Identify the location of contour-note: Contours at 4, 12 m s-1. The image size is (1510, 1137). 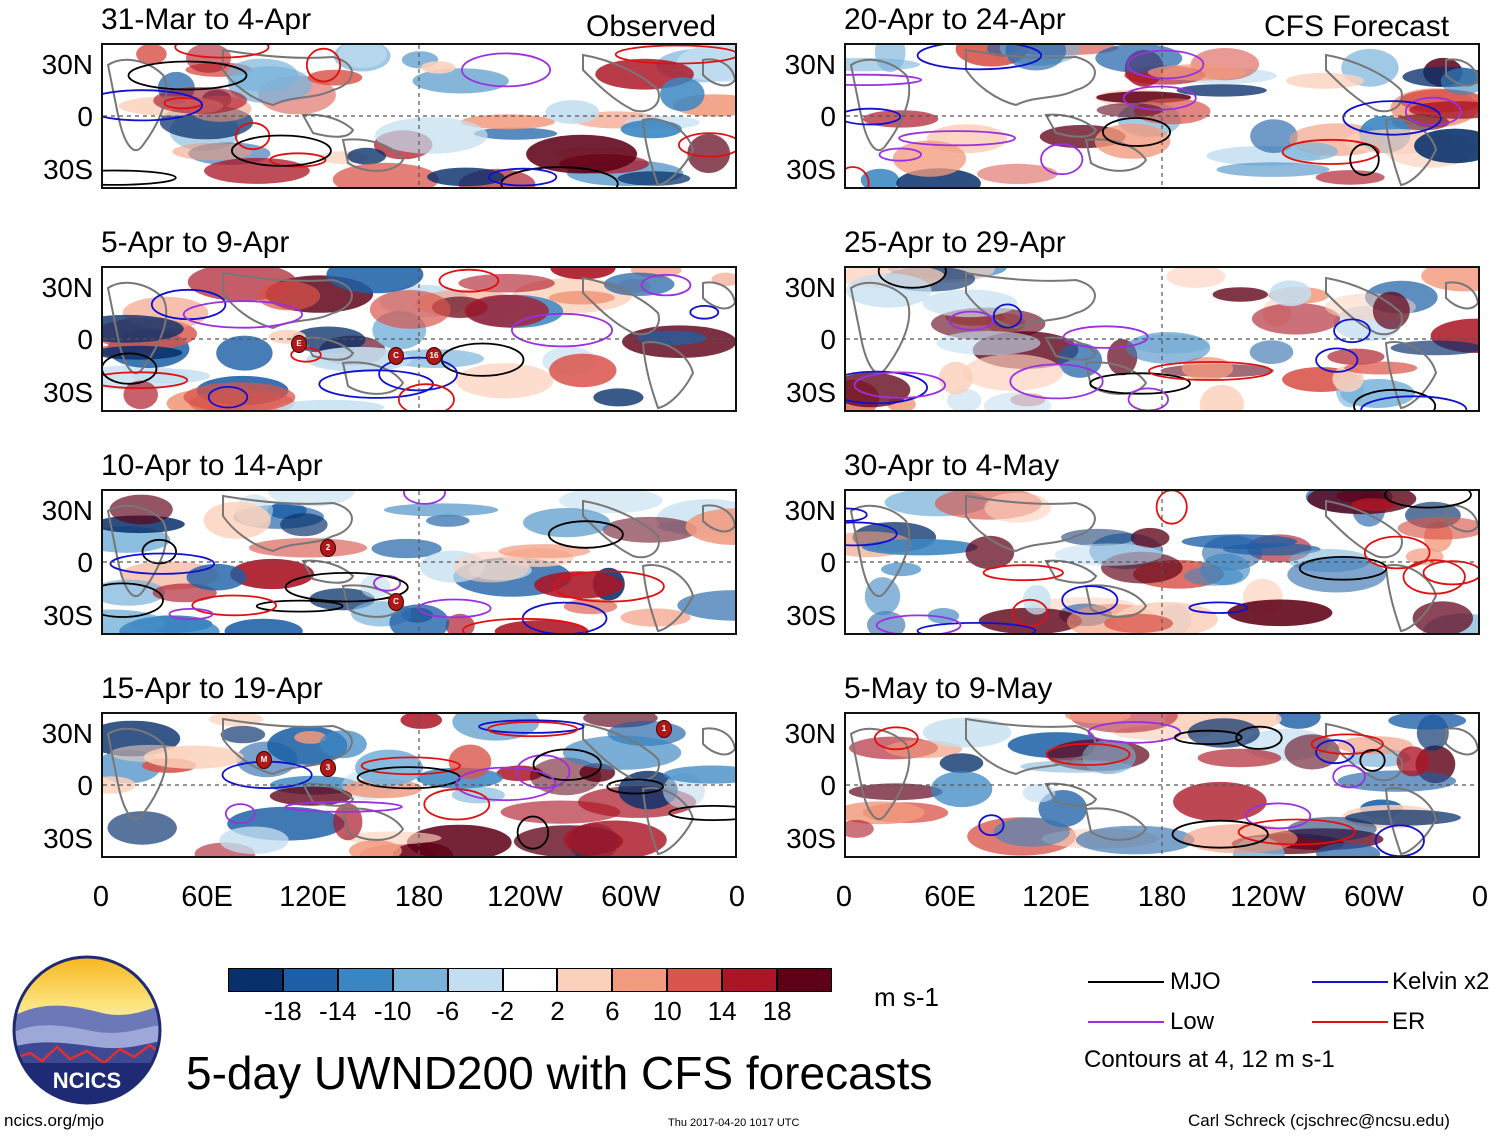
(1209, 1059).